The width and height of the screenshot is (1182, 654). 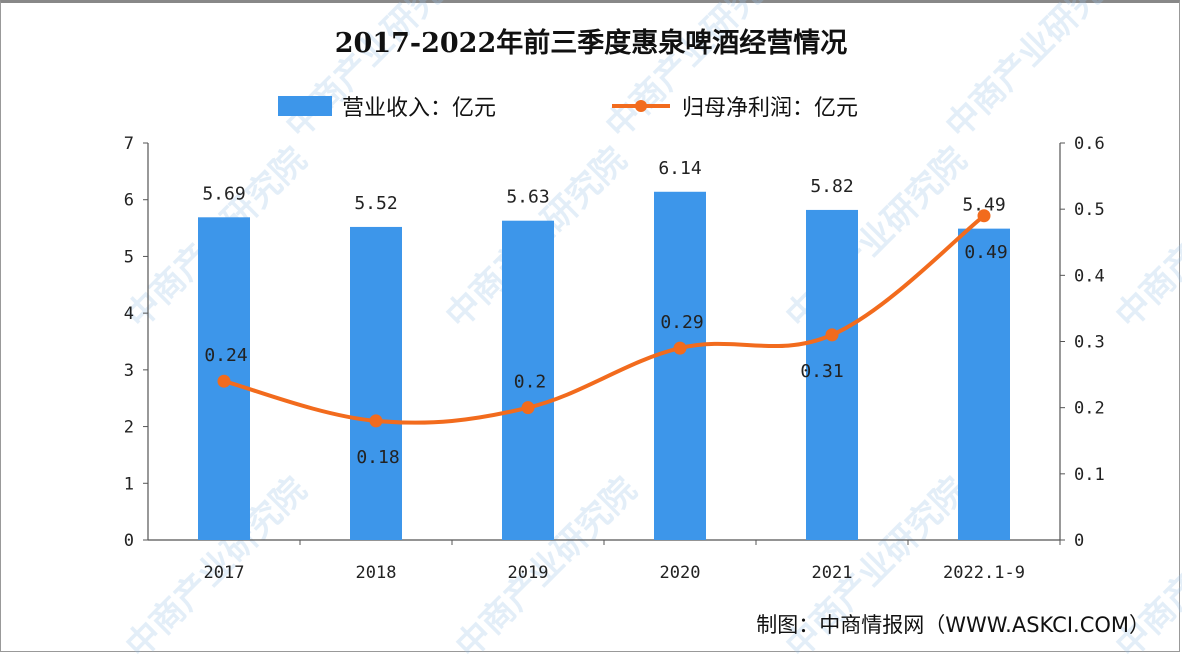 I want to click on profit-point-label: 0.24, so click(x=225, y=355).